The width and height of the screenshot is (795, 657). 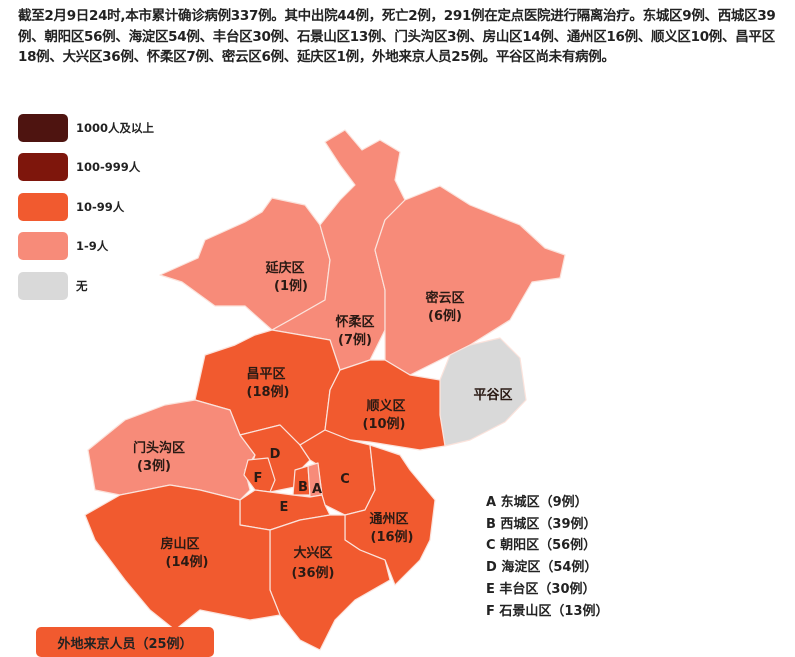 I want to click on legend-label: 100-999人, so click(x=108, y=167).